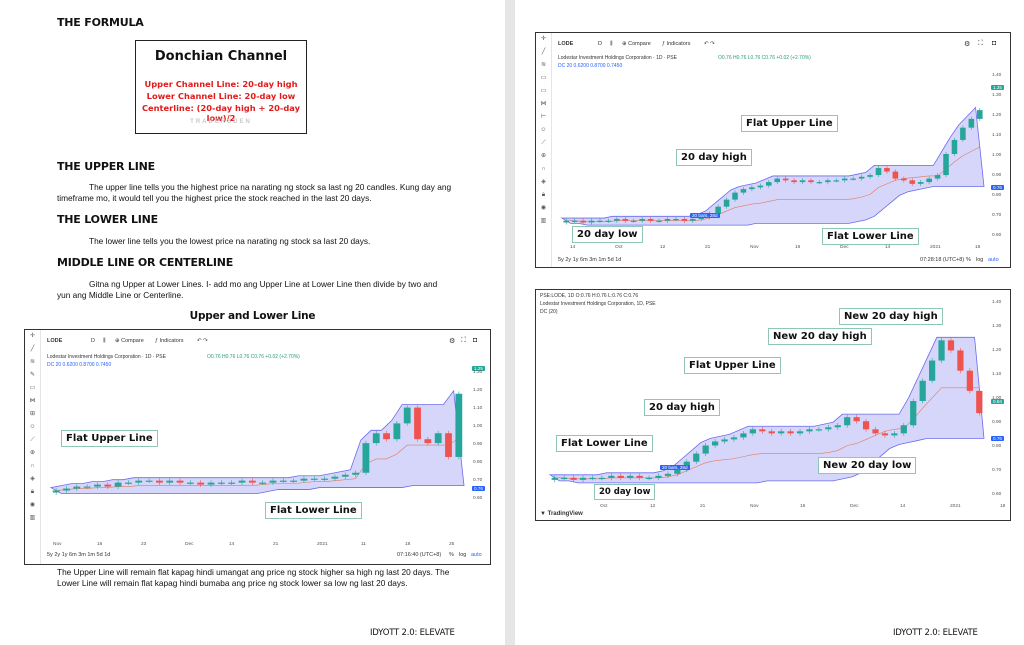 Image resolution: width=1024 pixels, height=645 pixels. I want to click on bars-range-tag: 20 bars, 28d, so click(675, 467).